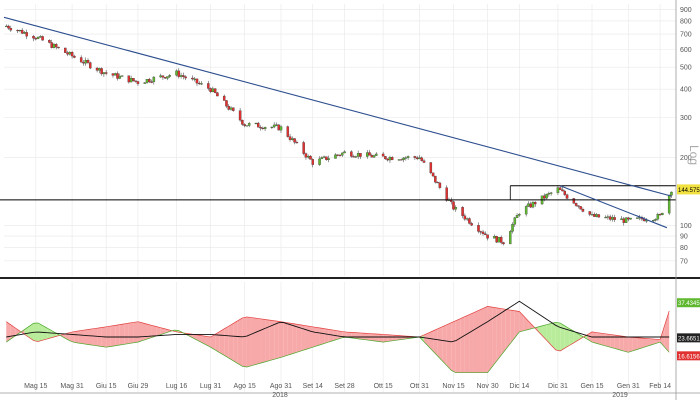  I want to click on oscillator-line-a, so click(338, 329).